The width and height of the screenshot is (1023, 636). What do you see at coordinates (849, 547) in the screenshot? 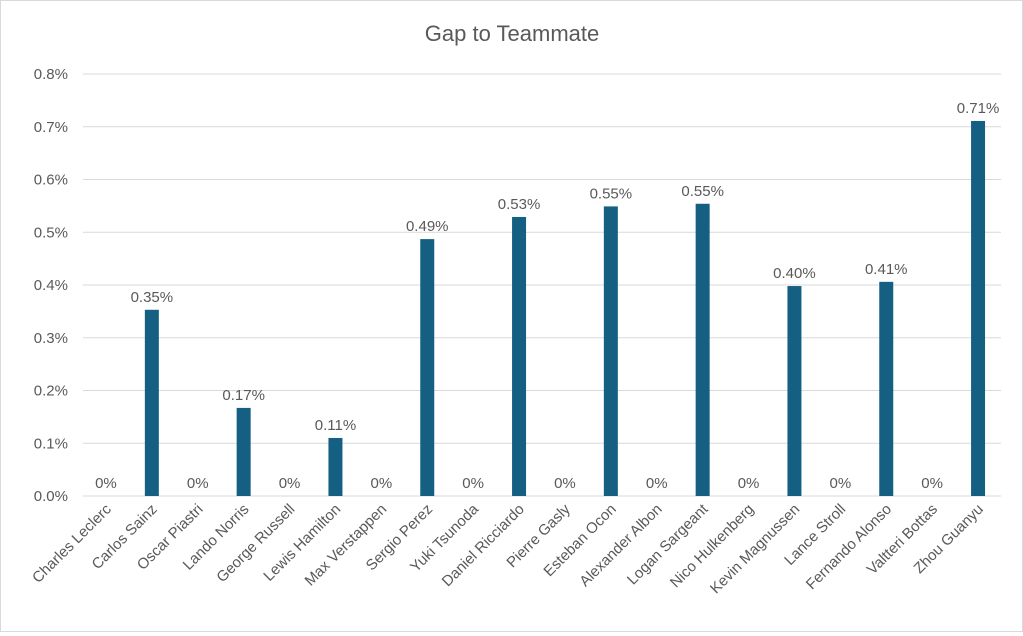
I see `x-tick-label: Fernando Alonso` at bounding box center [849, 547].